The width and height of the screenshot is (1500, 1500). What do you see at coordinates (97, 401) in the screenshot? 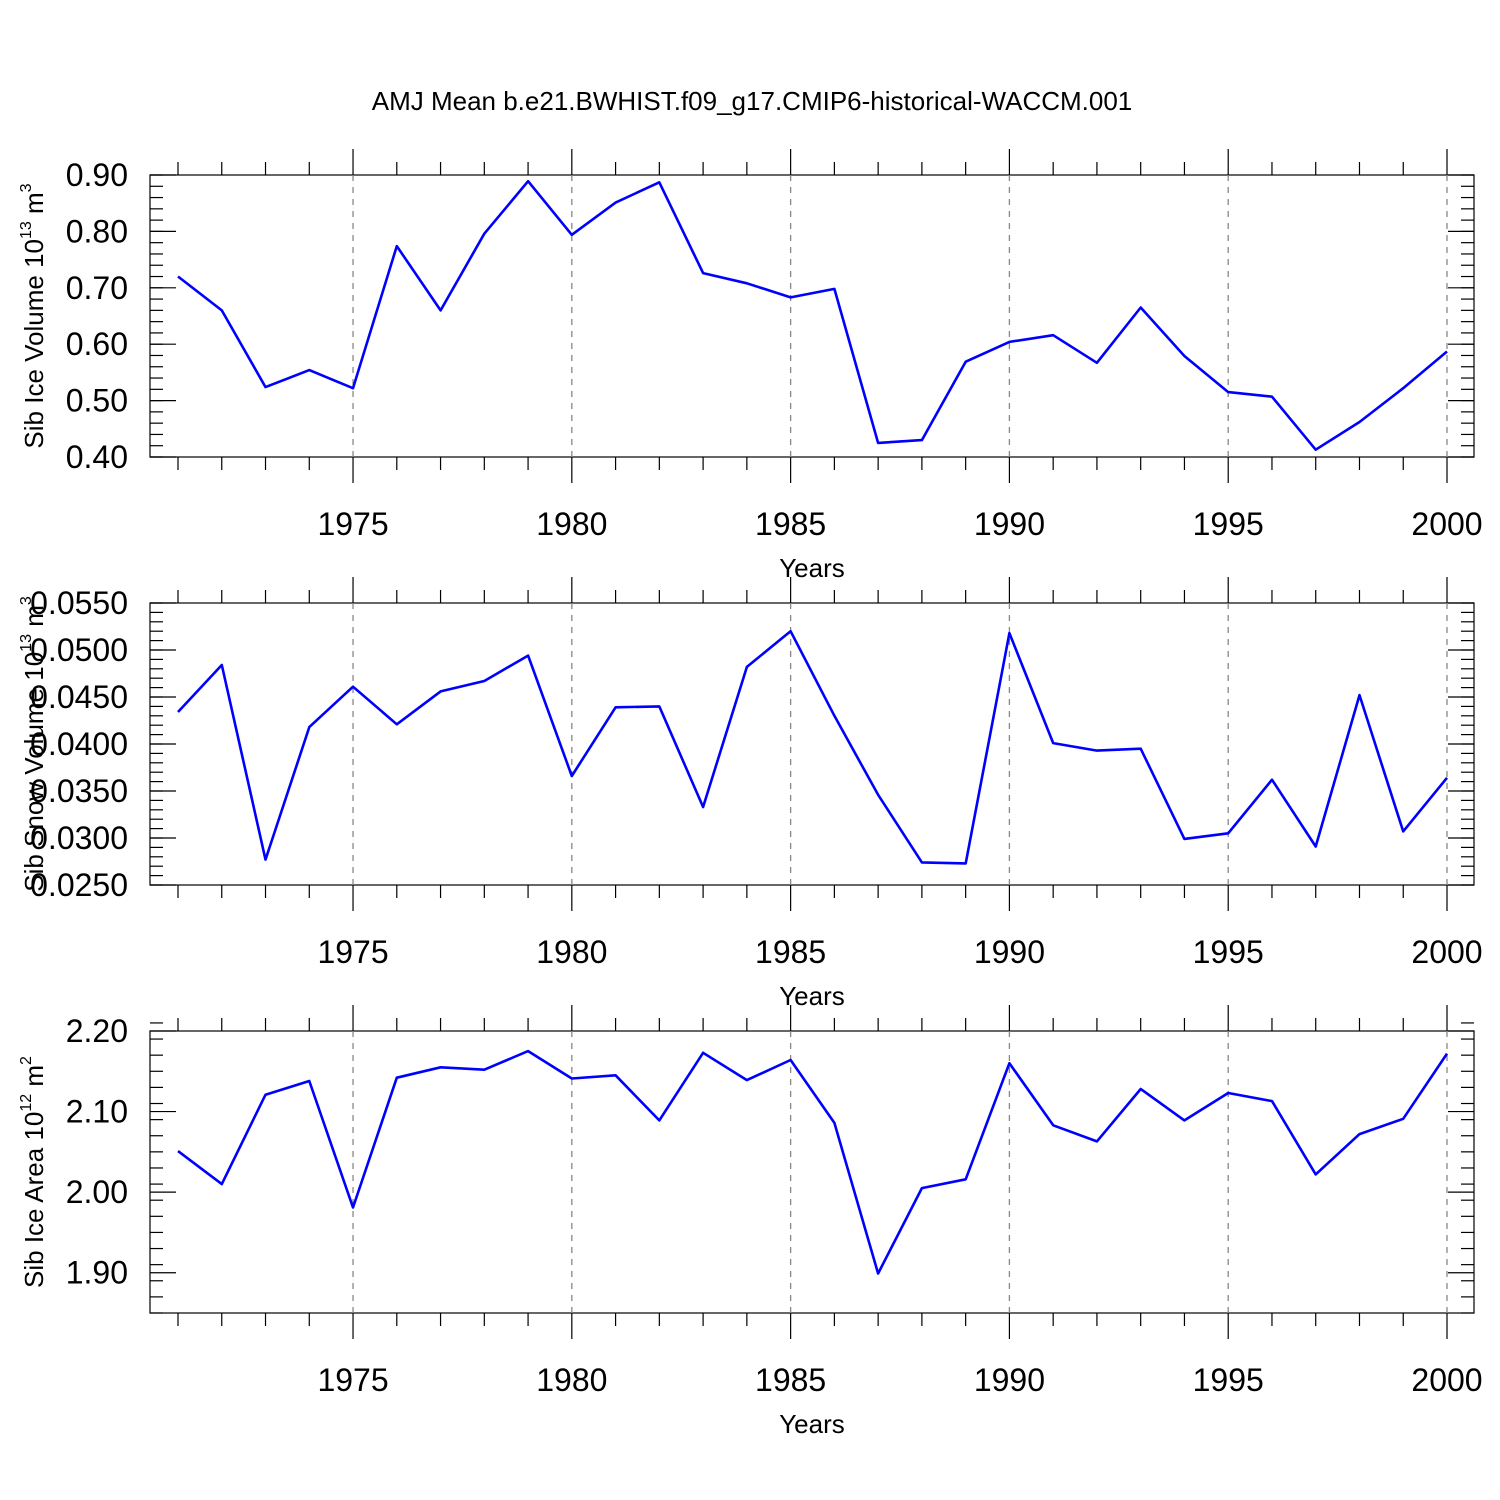
I see `y-tick-label: 0.50` at bounding box center [97, 401].